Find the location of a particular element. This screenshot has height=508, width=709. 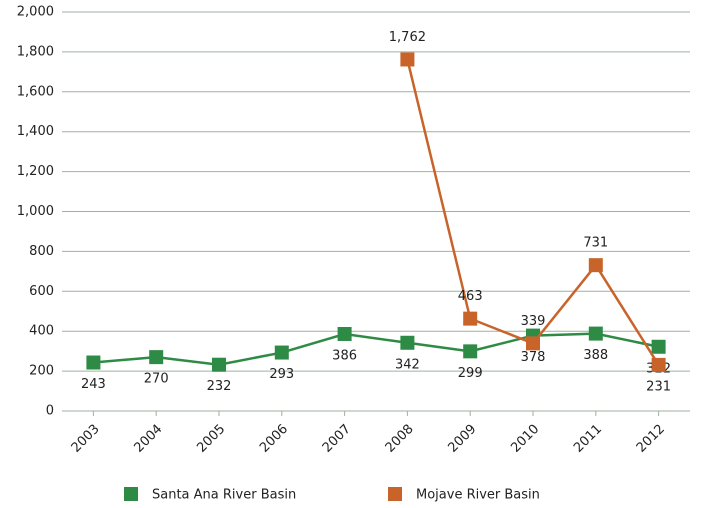

data-label: 388 is located at coordinates (595, 355).